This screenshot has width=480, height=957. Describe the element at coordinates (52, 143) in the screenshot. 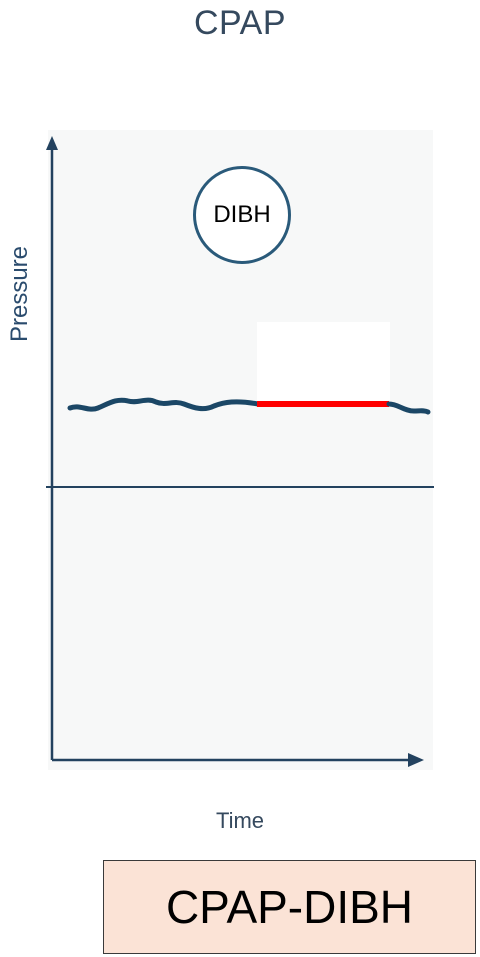

I see `y-axis-arrow` at that location.